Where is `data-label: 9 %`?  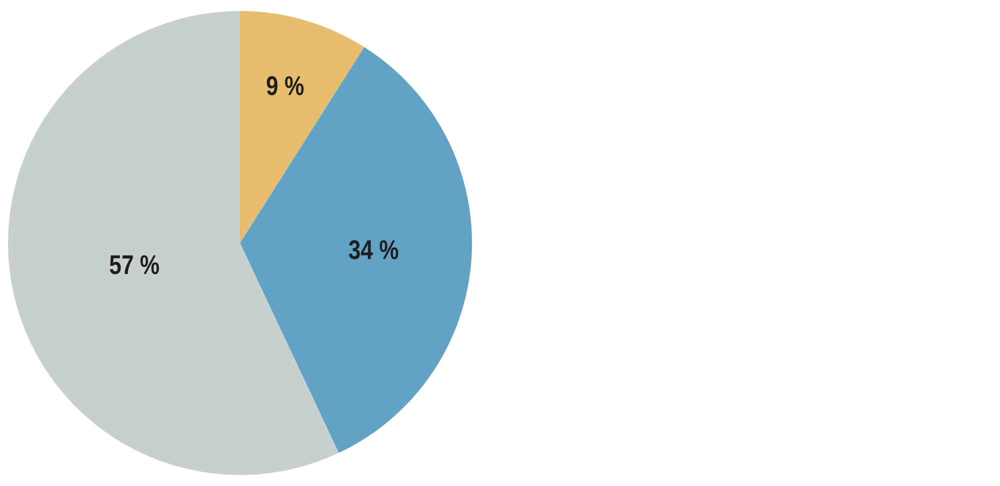
data-label: 9 % is located at coordinates (285, 87).